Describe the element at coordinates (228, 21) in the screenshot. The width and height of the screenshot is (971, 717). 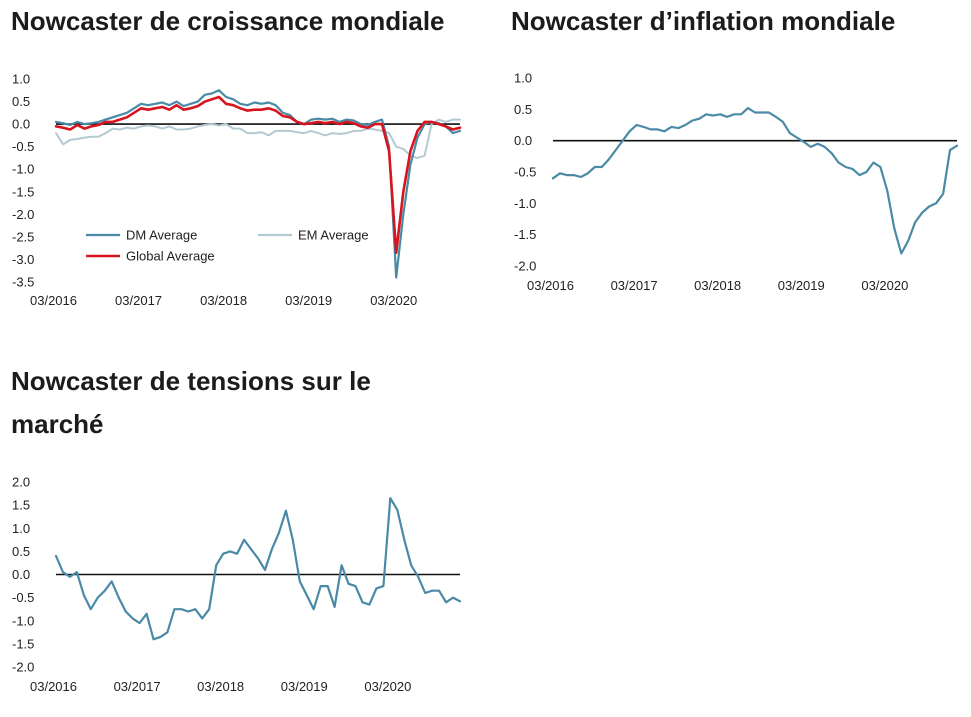
I see `chart-title: Nowcaster de croissance mondiale` at that location.